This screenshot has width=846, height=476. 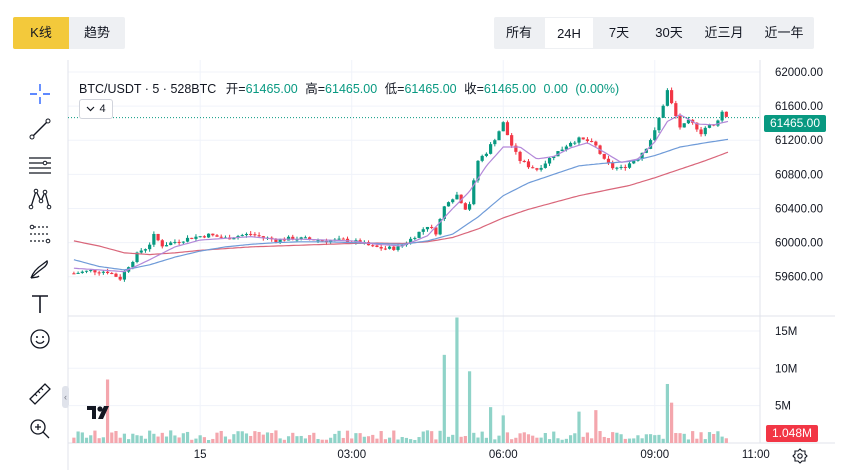 I want to click on range-30d: 30天, so click(x=669, y=32).